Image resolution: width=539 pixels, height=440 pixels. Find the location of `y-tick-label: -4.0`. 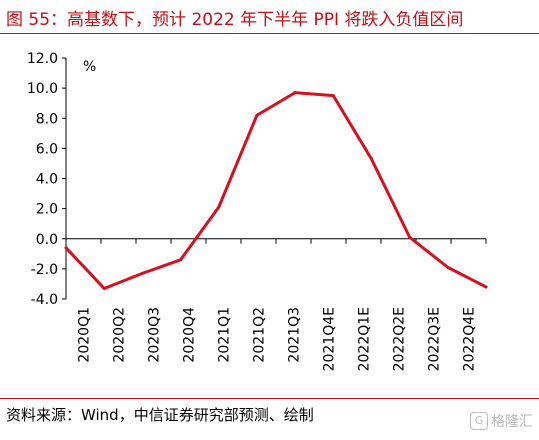

y-tick-label: -4.0 is located at coordinates (44, 300).